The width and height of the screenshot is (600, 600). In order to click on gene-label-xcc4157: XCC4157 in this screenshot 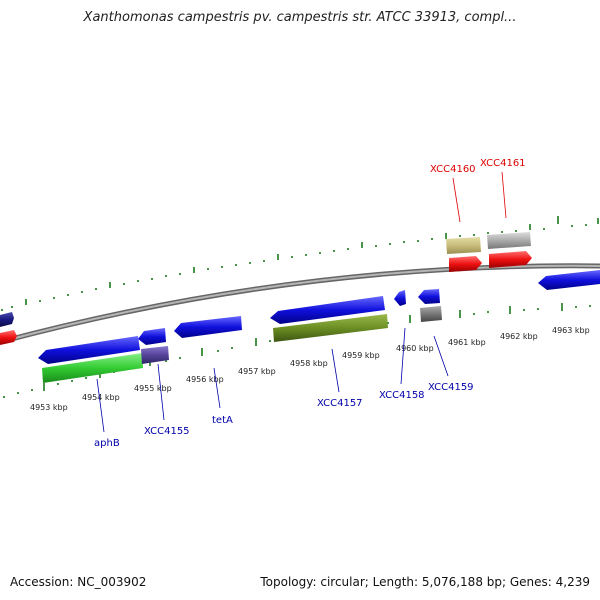, I will do `click(340, 403)`.